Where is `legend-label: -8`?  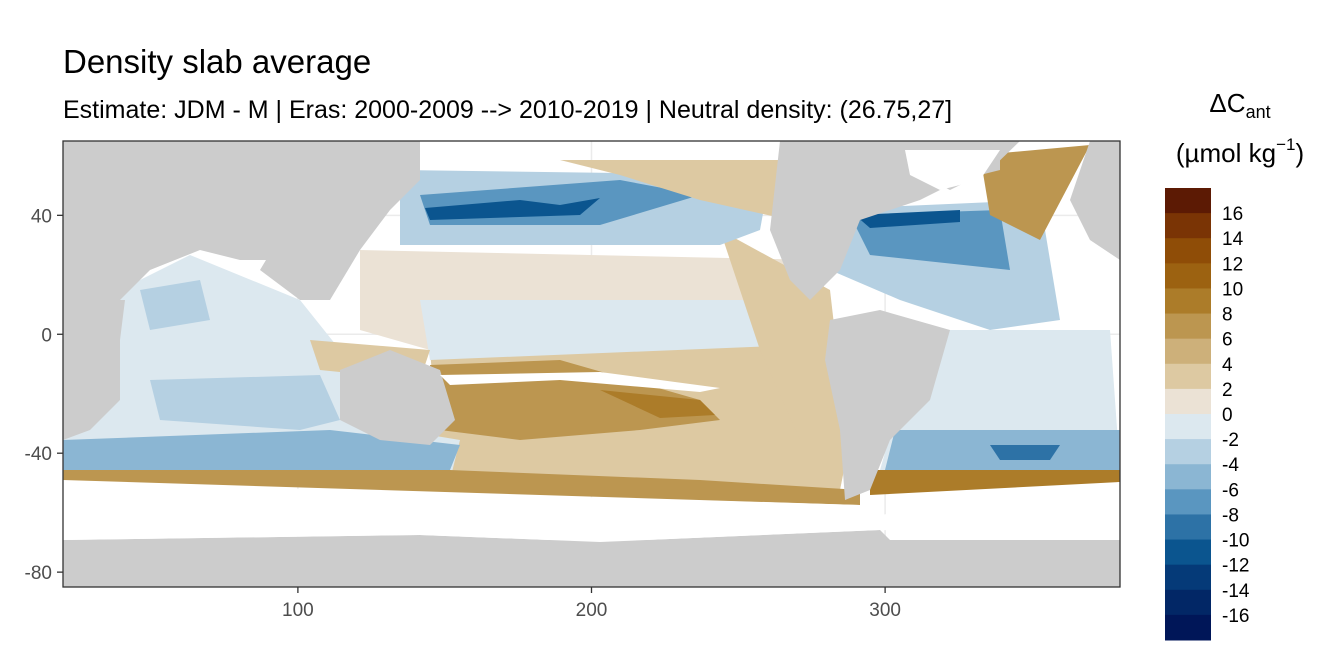 legend-label: -8 is located at coordinates (1230, 515).